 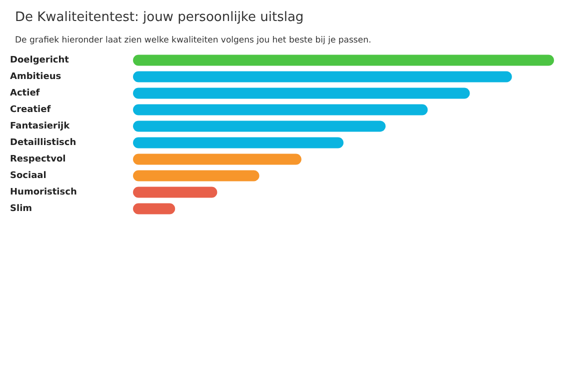 I want to click on y-tick-label: Doelgericht, so click(x=40, y=60).